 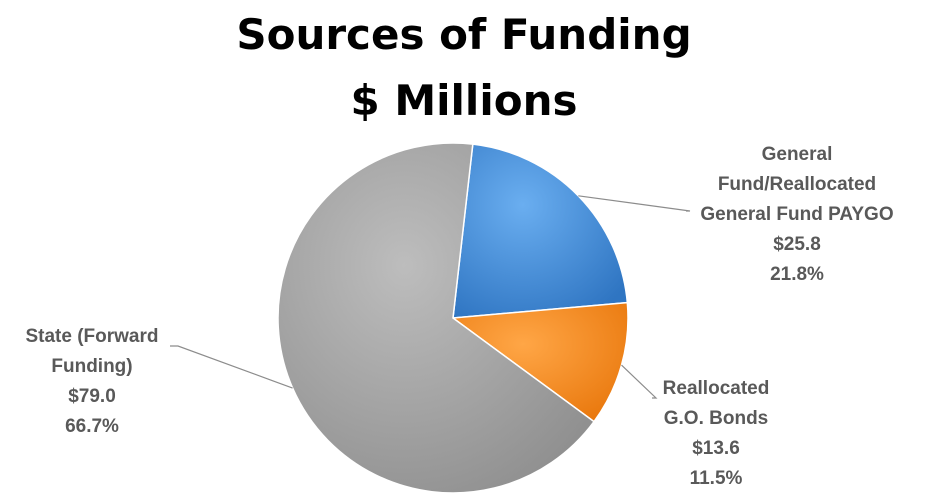 What do you see at coordinates (797, 274) in the screenshot?
I see `slice-percent-label: 21.8%` at bounding box center [797, 274].